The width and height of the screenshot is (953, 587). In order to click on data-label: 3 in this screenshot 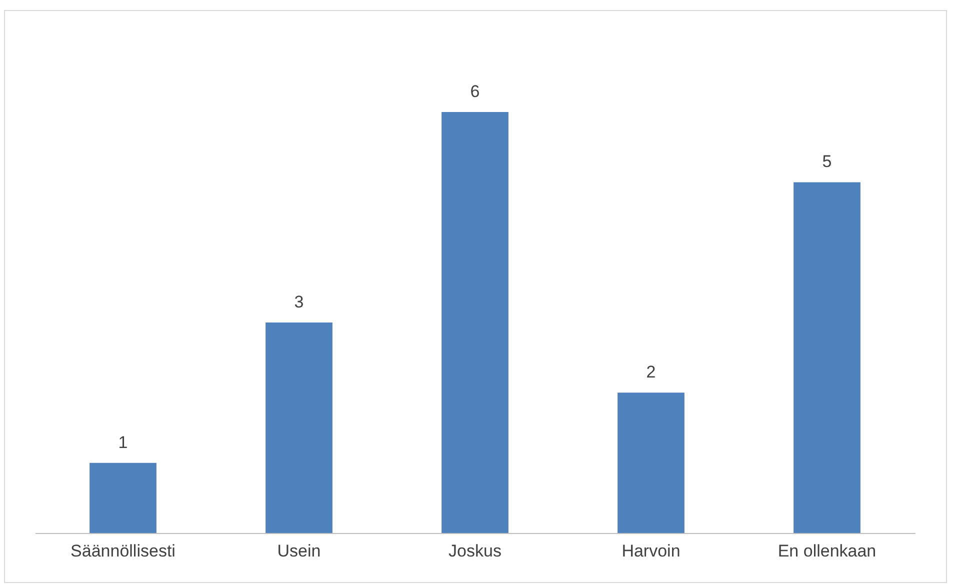, I will do `click(299, 302)`.